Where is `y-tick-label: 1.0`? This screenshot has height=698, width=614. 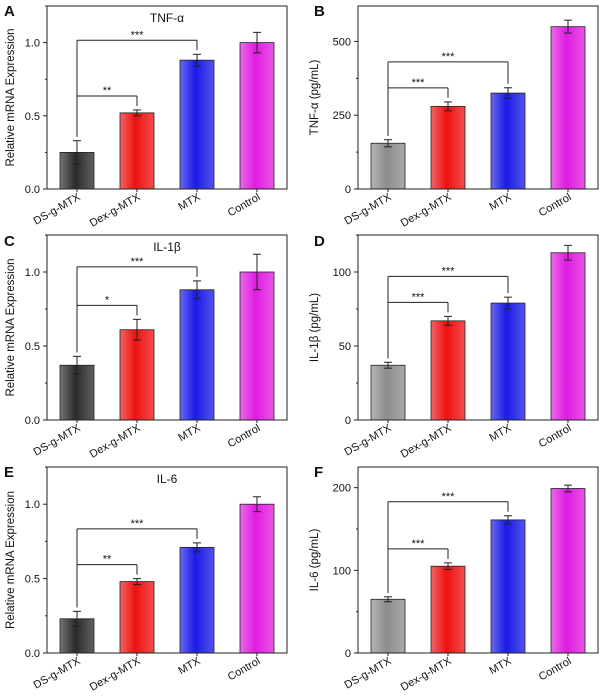
y-tick-label: 1.0 is located at coordinates (32, 505).